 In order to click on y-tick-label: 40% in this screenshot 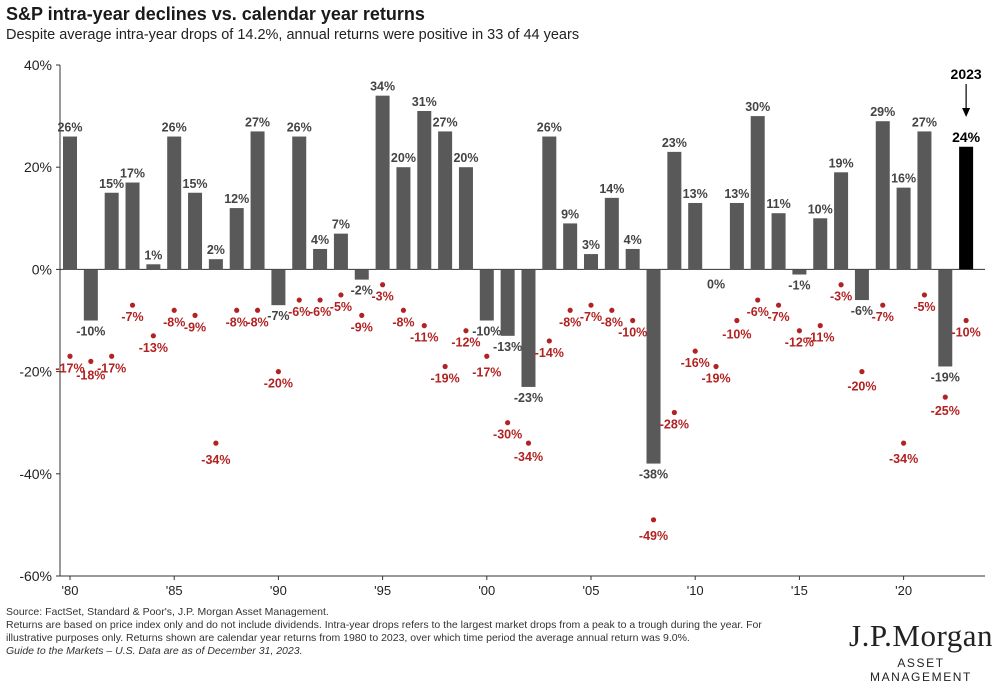, I will do `click(38, 65)`.